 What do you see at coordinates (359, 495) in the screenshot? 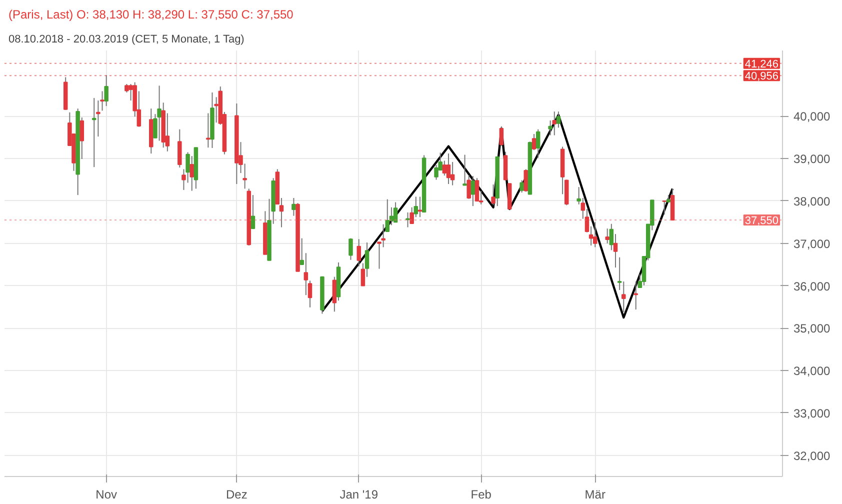
I see `x-tick-label: Jan '19` at bounding box center [359, 495].